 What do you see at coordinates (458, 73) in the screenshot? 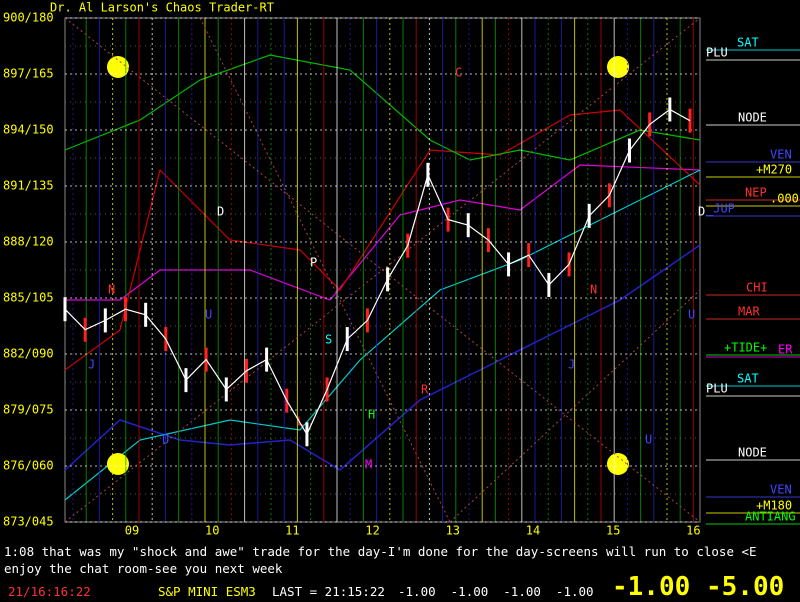
I see `annotation: C` at bounding box center [458, 73].